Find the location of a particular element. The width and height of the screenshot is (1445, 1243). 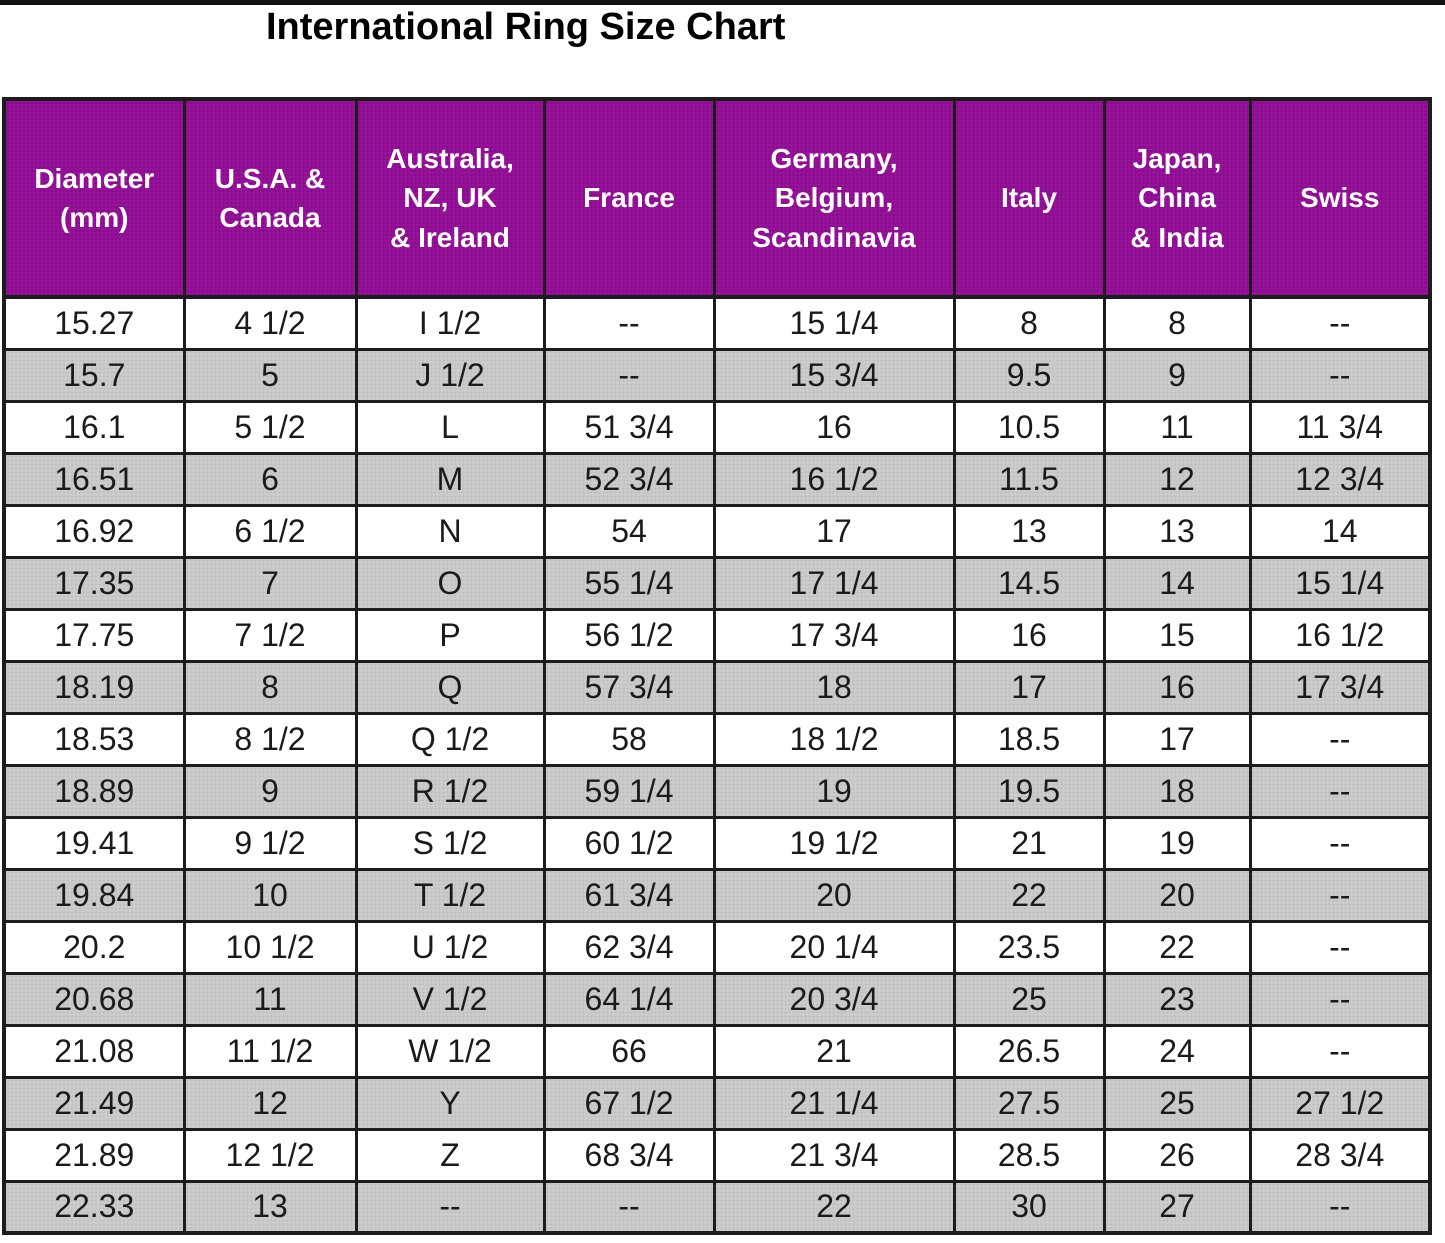

table-row: 16.51 6 M 52 3/4 16 1/2 11.5 12 12 3/4 is located at coordinates (717, 479).